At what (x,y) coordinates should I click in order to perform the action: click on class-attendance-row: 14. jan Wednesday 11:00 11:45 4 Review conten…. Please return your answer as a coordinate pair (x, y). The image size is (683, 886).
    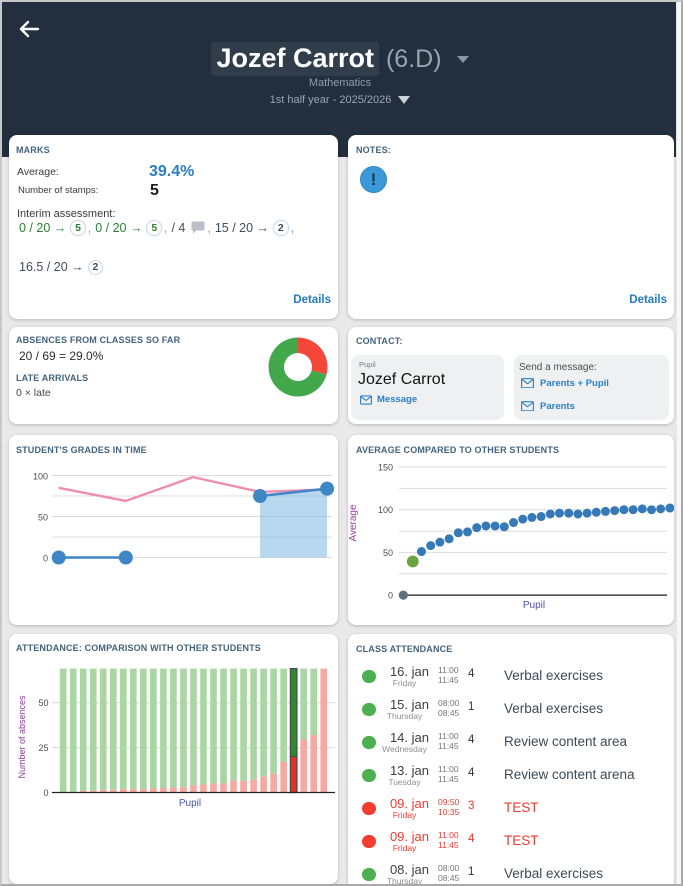
    Looking at the image, I should click on (511, 742).